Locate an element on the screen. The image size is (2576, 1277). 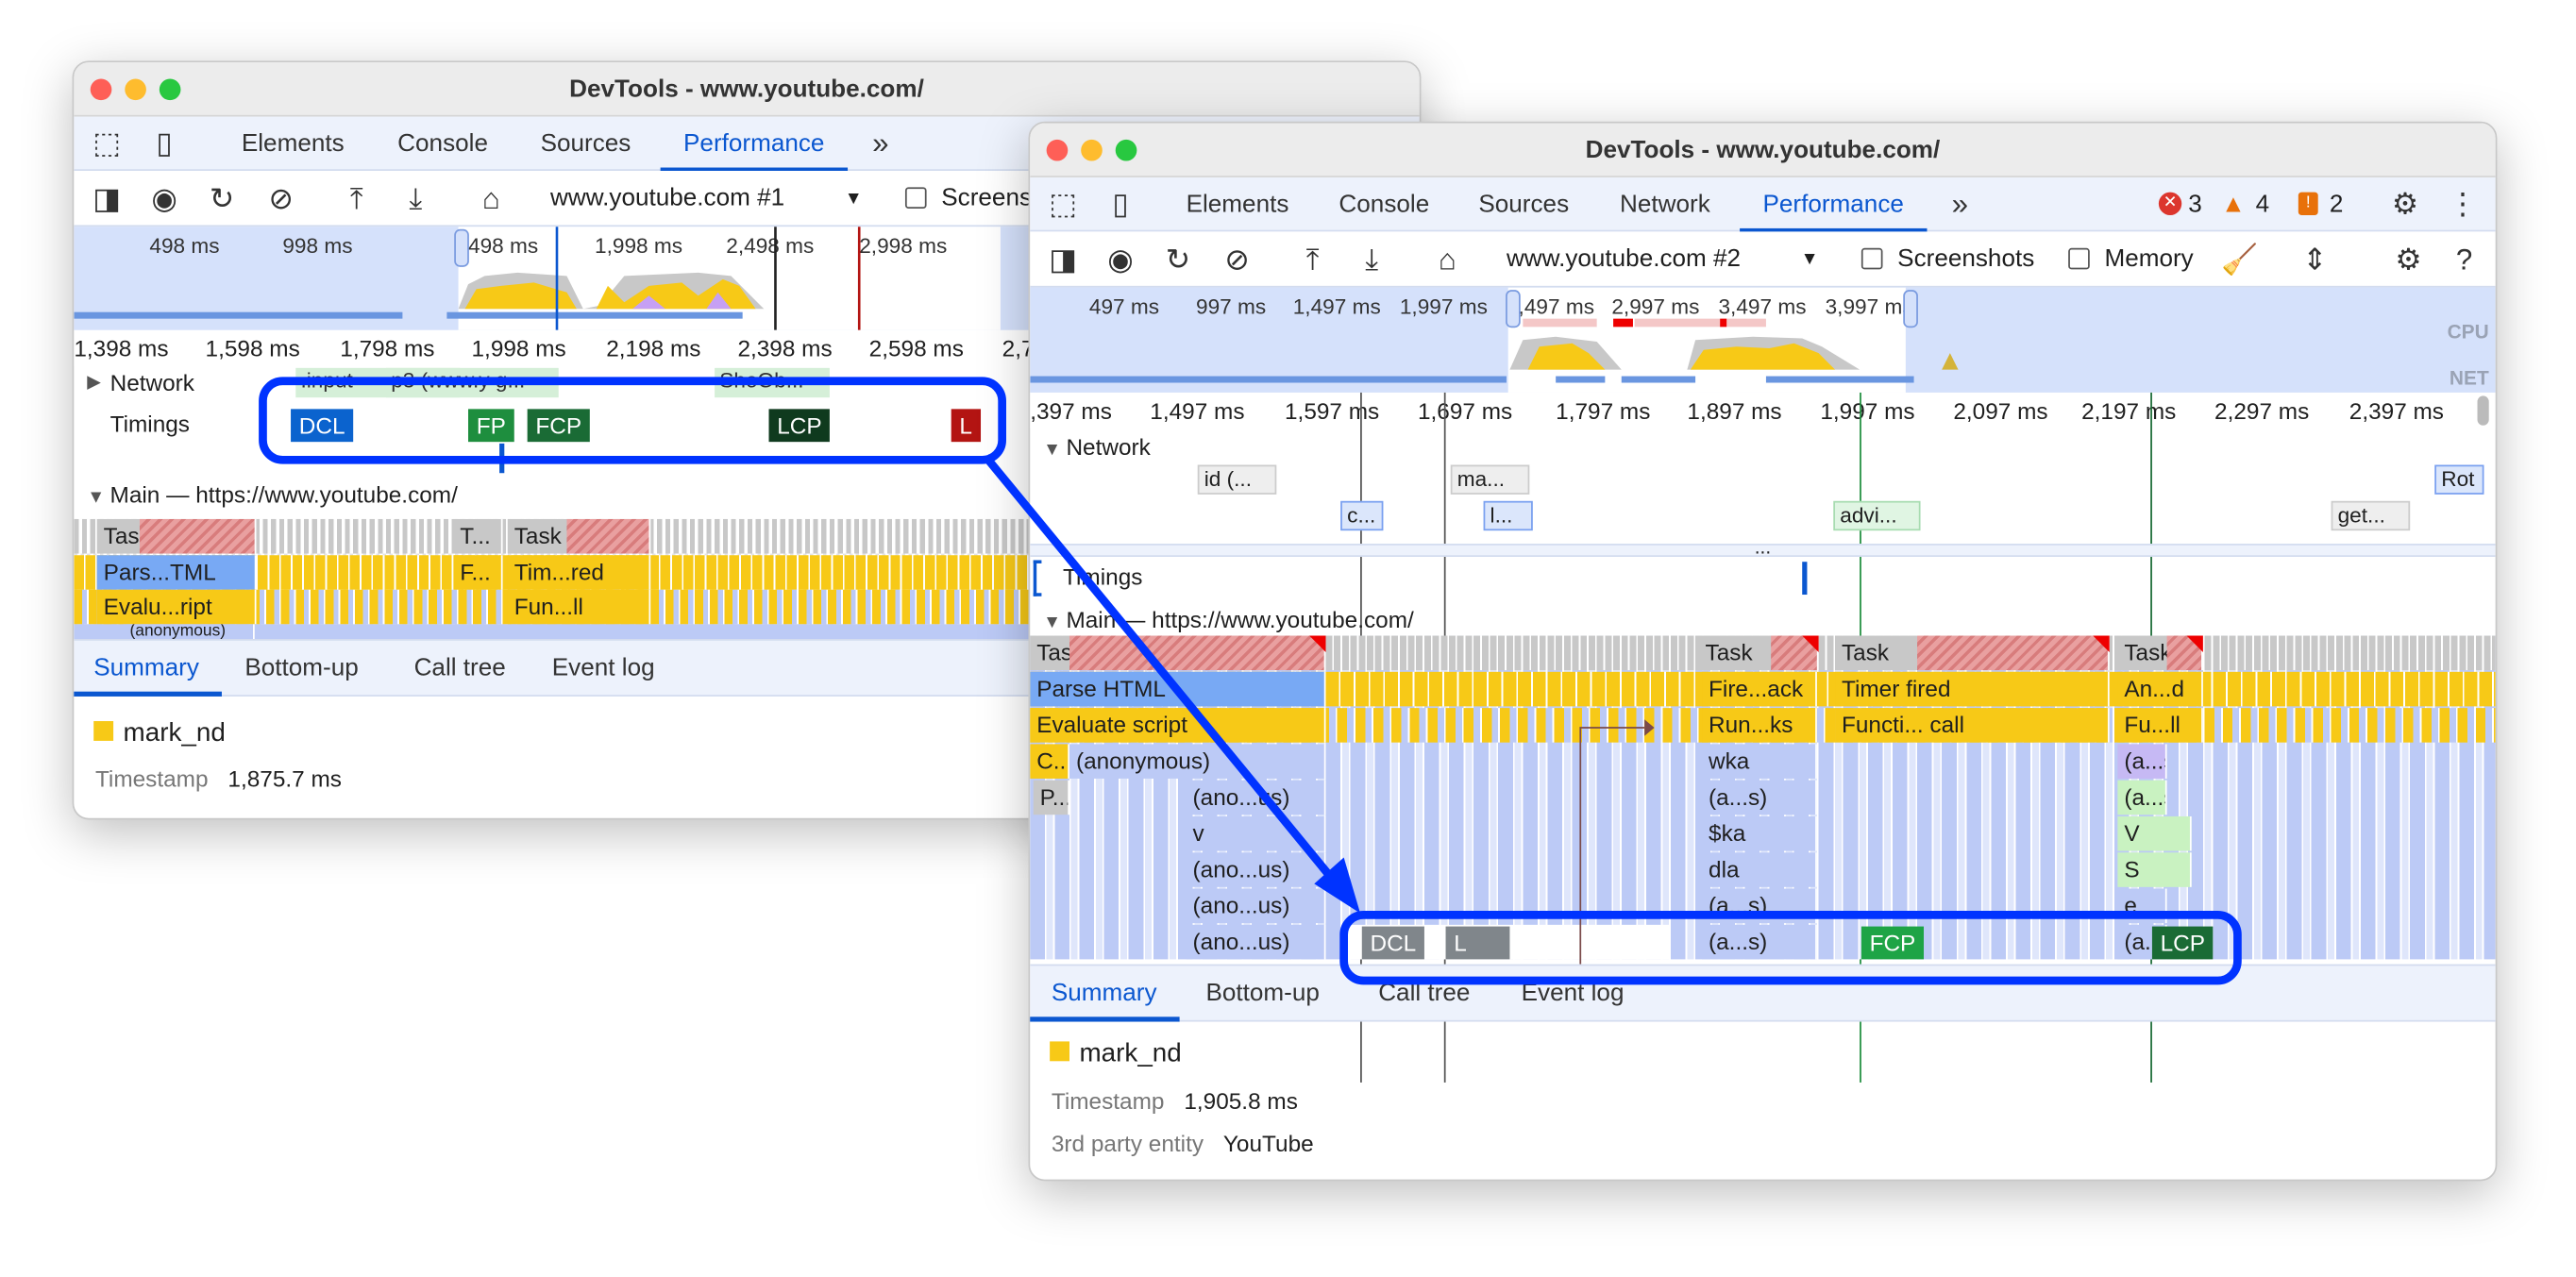
timings-track: Timings DCL FP FCP LCP L is located at coordinates (746, 440).